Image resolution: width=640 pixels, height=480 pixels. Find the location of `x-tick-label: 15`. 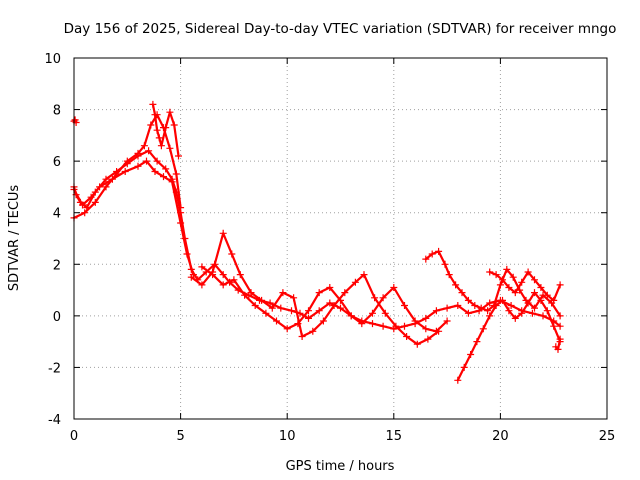

x-tick-label: 15 is located at coordinates (394, 436).